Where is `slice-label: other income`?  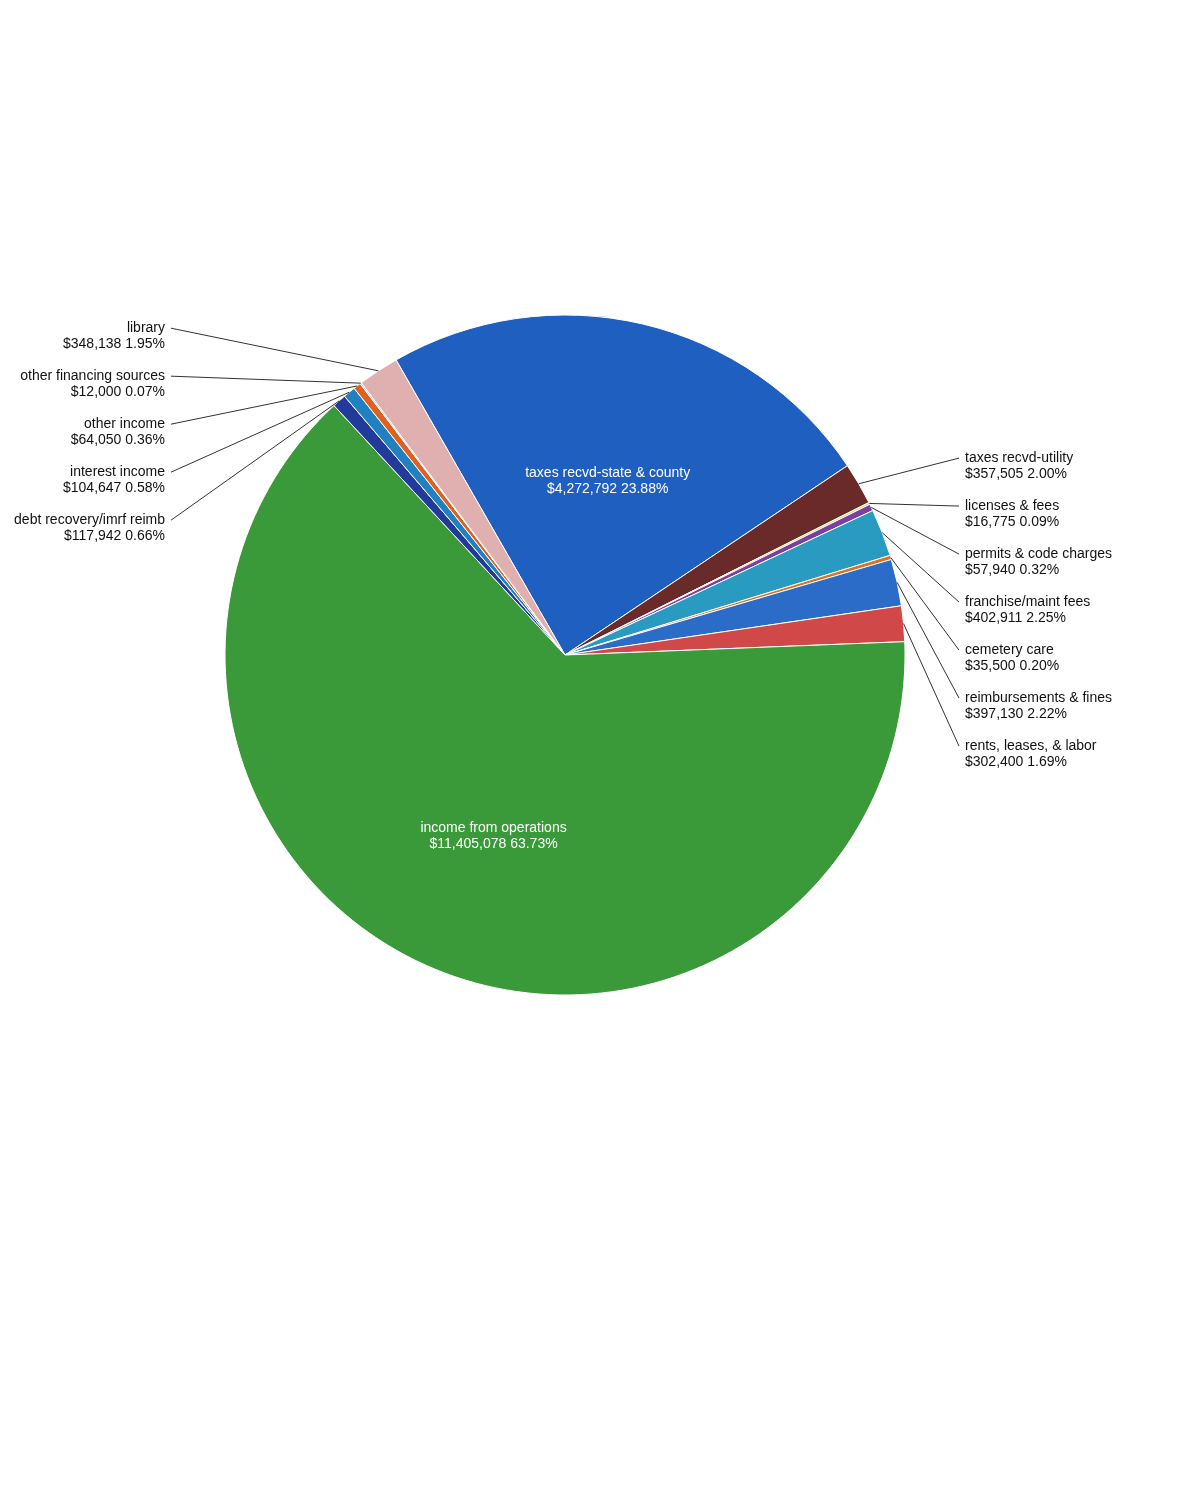
slice-label: other income is located at coordinates (125, 423).